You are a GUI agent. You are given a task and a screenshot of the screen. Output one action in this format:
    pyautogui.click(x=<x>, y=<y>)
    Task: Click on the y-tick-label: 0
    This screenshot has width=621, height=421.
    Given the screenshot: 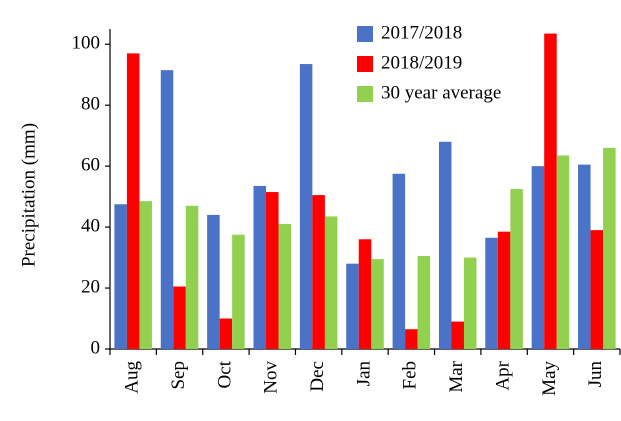 What is the action you would take?
    pyautogui.click(x=96, y=347)
    